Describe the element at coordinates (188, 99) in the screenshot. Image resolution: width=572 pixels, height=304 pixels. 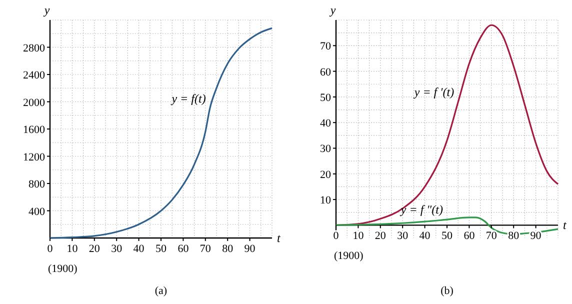
I see `series-label: y = f(t)` at that location.